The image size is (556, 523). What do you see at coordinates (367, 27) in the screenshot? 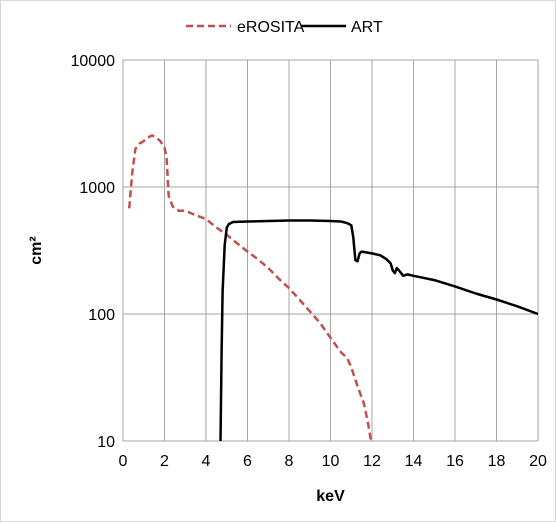
I see `legend-label-art: ART` at bounding box center [367, 27].